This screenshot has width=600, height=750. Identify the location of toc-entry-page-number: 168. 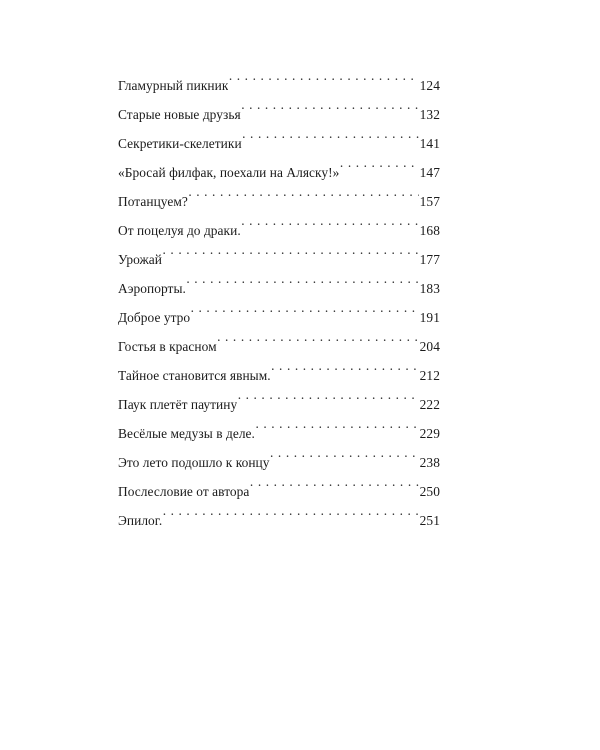
(429, 230).